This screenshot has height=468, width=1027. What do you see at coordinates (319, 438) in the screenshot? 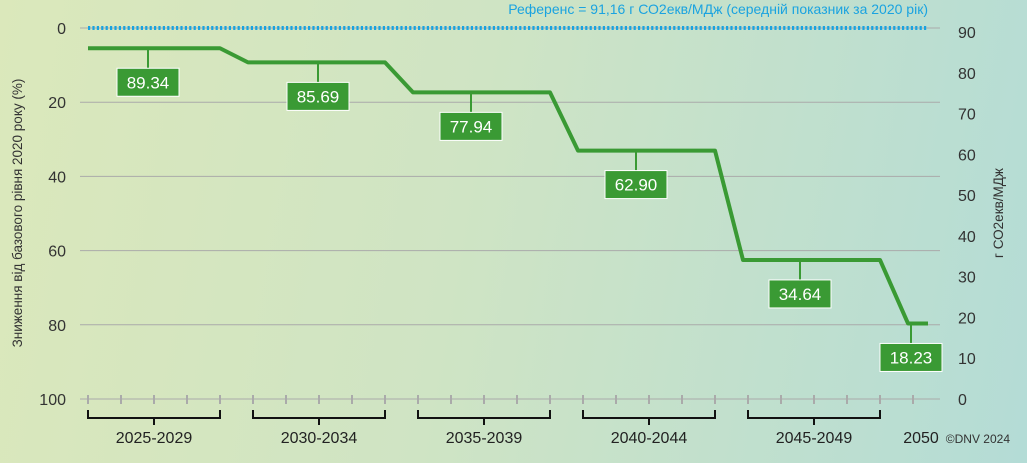
I see `x-category-label: 2030-2034` at bounding box center [319, 438].